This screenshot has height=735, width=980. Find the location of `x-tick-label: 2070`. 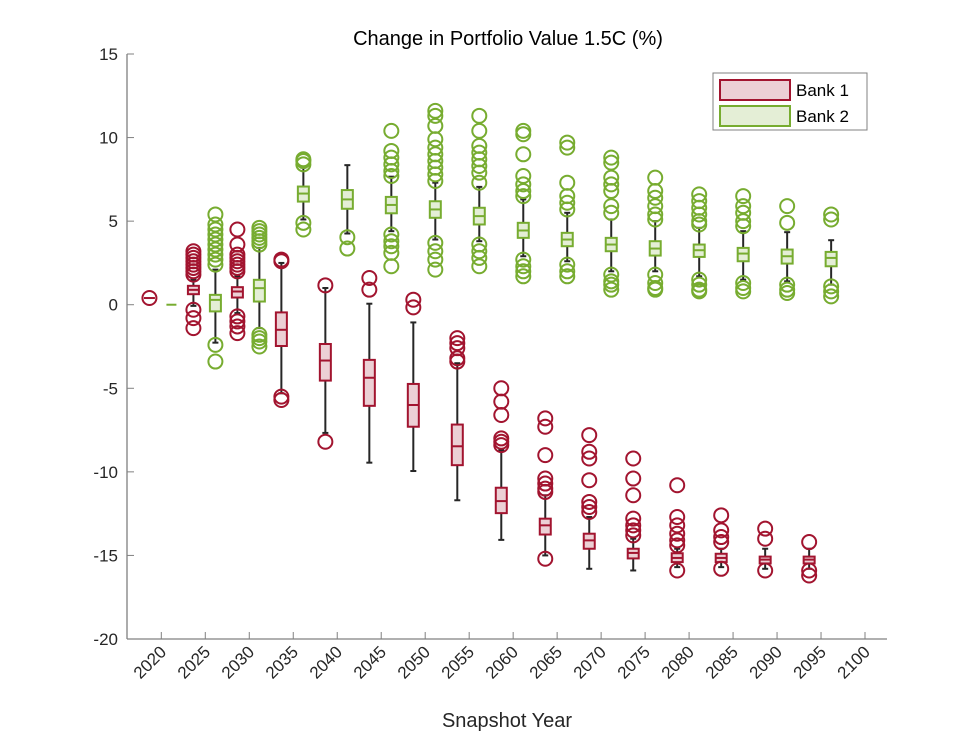

x-tick-label: 2070 is located at coordinates (590, 662).